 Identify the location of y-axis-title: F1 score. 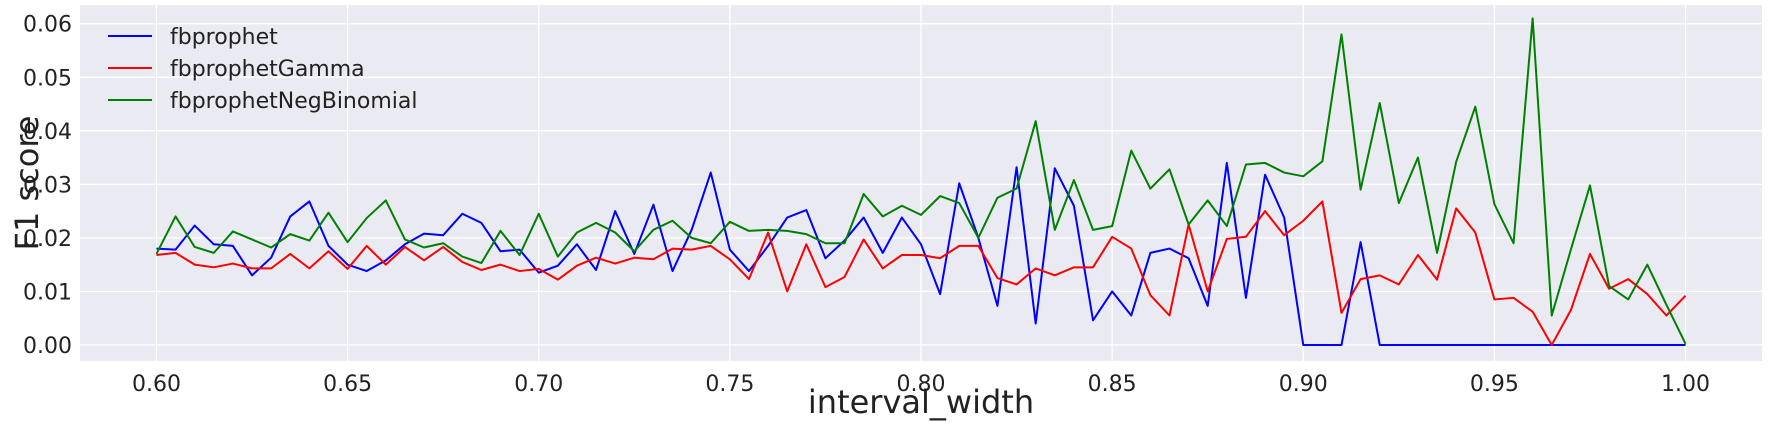
(27, 183).